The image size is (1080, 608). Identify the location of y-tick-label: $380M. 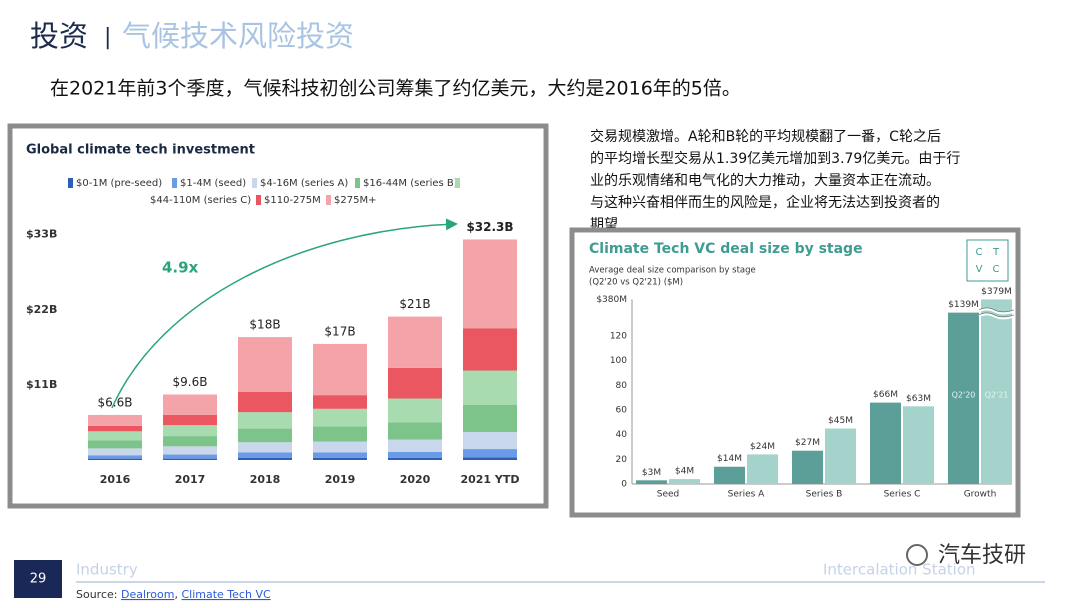
(611, 300).